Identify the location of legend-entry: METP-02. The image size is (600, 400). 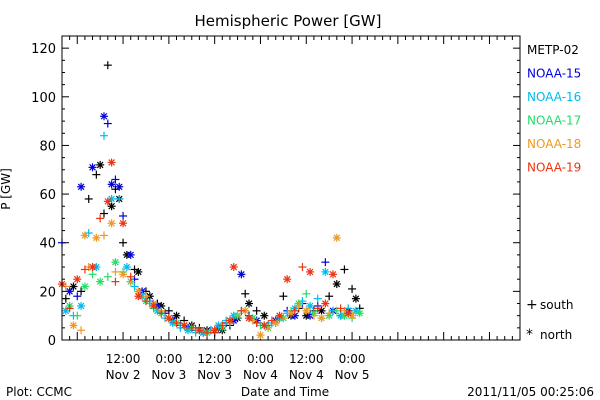
(553, 50).